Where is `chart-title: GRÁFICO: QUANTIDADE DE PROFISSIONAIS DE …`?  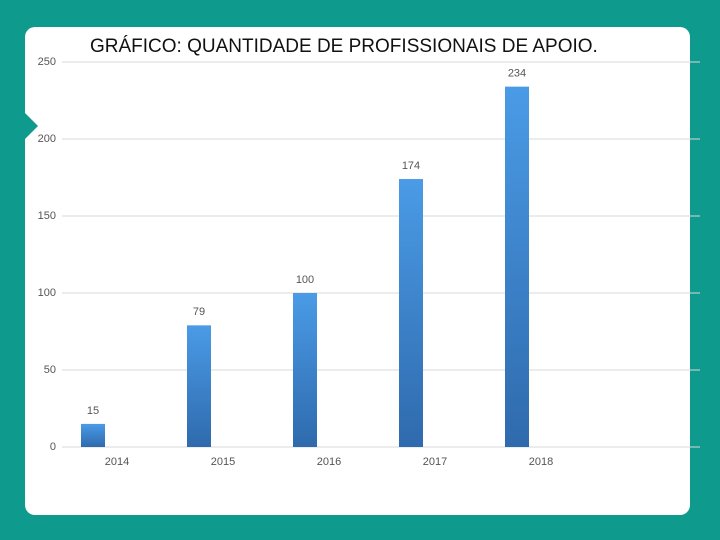 chart-title: GRÁFICO: QUANTIDADE DE PROFISSIONAIS DE … is located at coordinates (344, 46).